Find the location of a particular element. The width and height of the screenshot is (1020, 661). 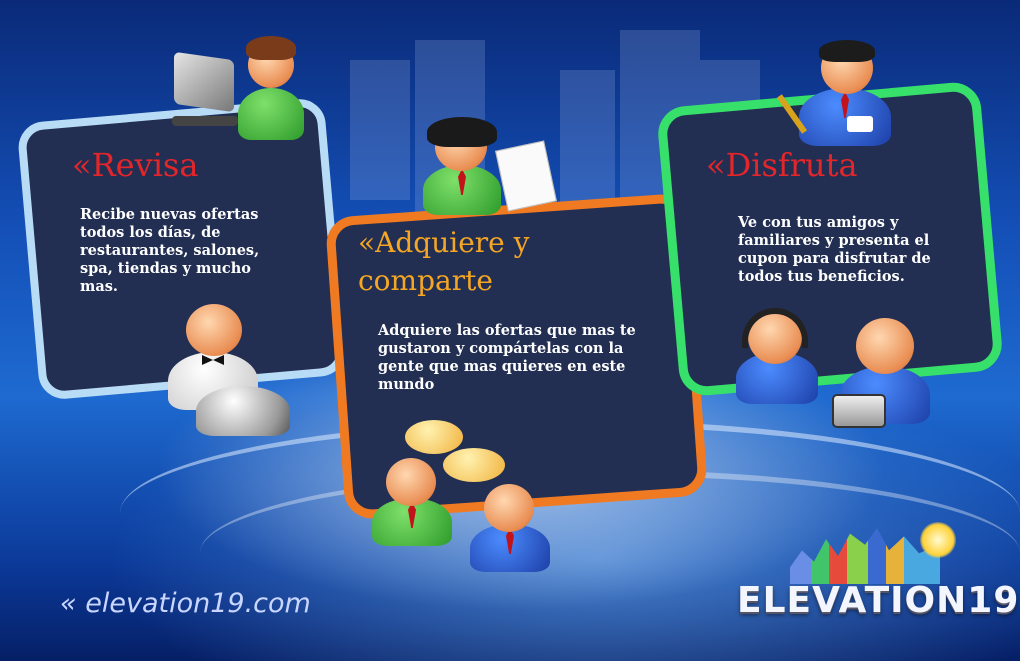

website-link: « elevation19.com is located at coordinates (185, 603).